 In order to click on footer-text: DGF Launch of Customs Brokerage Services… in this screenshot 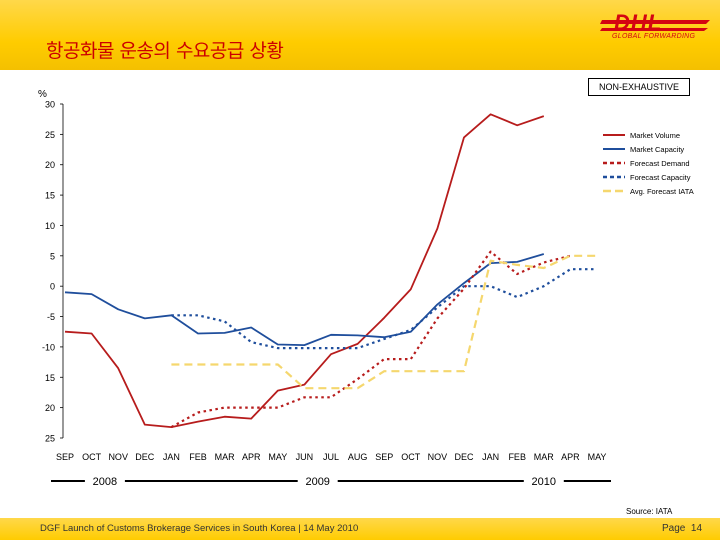, I will do `click(199, 528)`.